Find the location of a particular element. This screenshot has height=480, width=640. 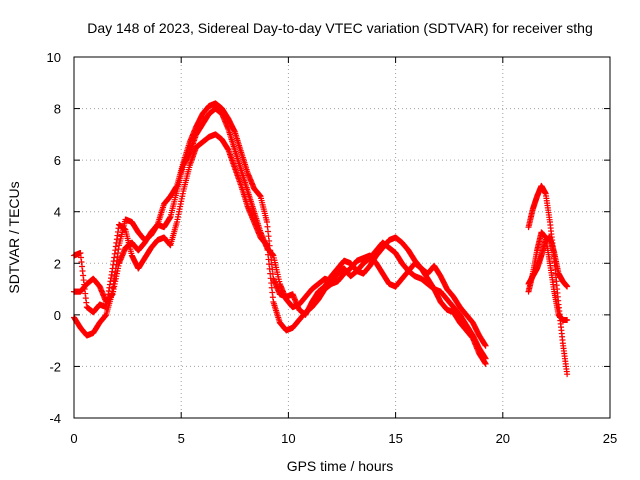

x-tick-label: 20 is located at coordinates (503, 438).